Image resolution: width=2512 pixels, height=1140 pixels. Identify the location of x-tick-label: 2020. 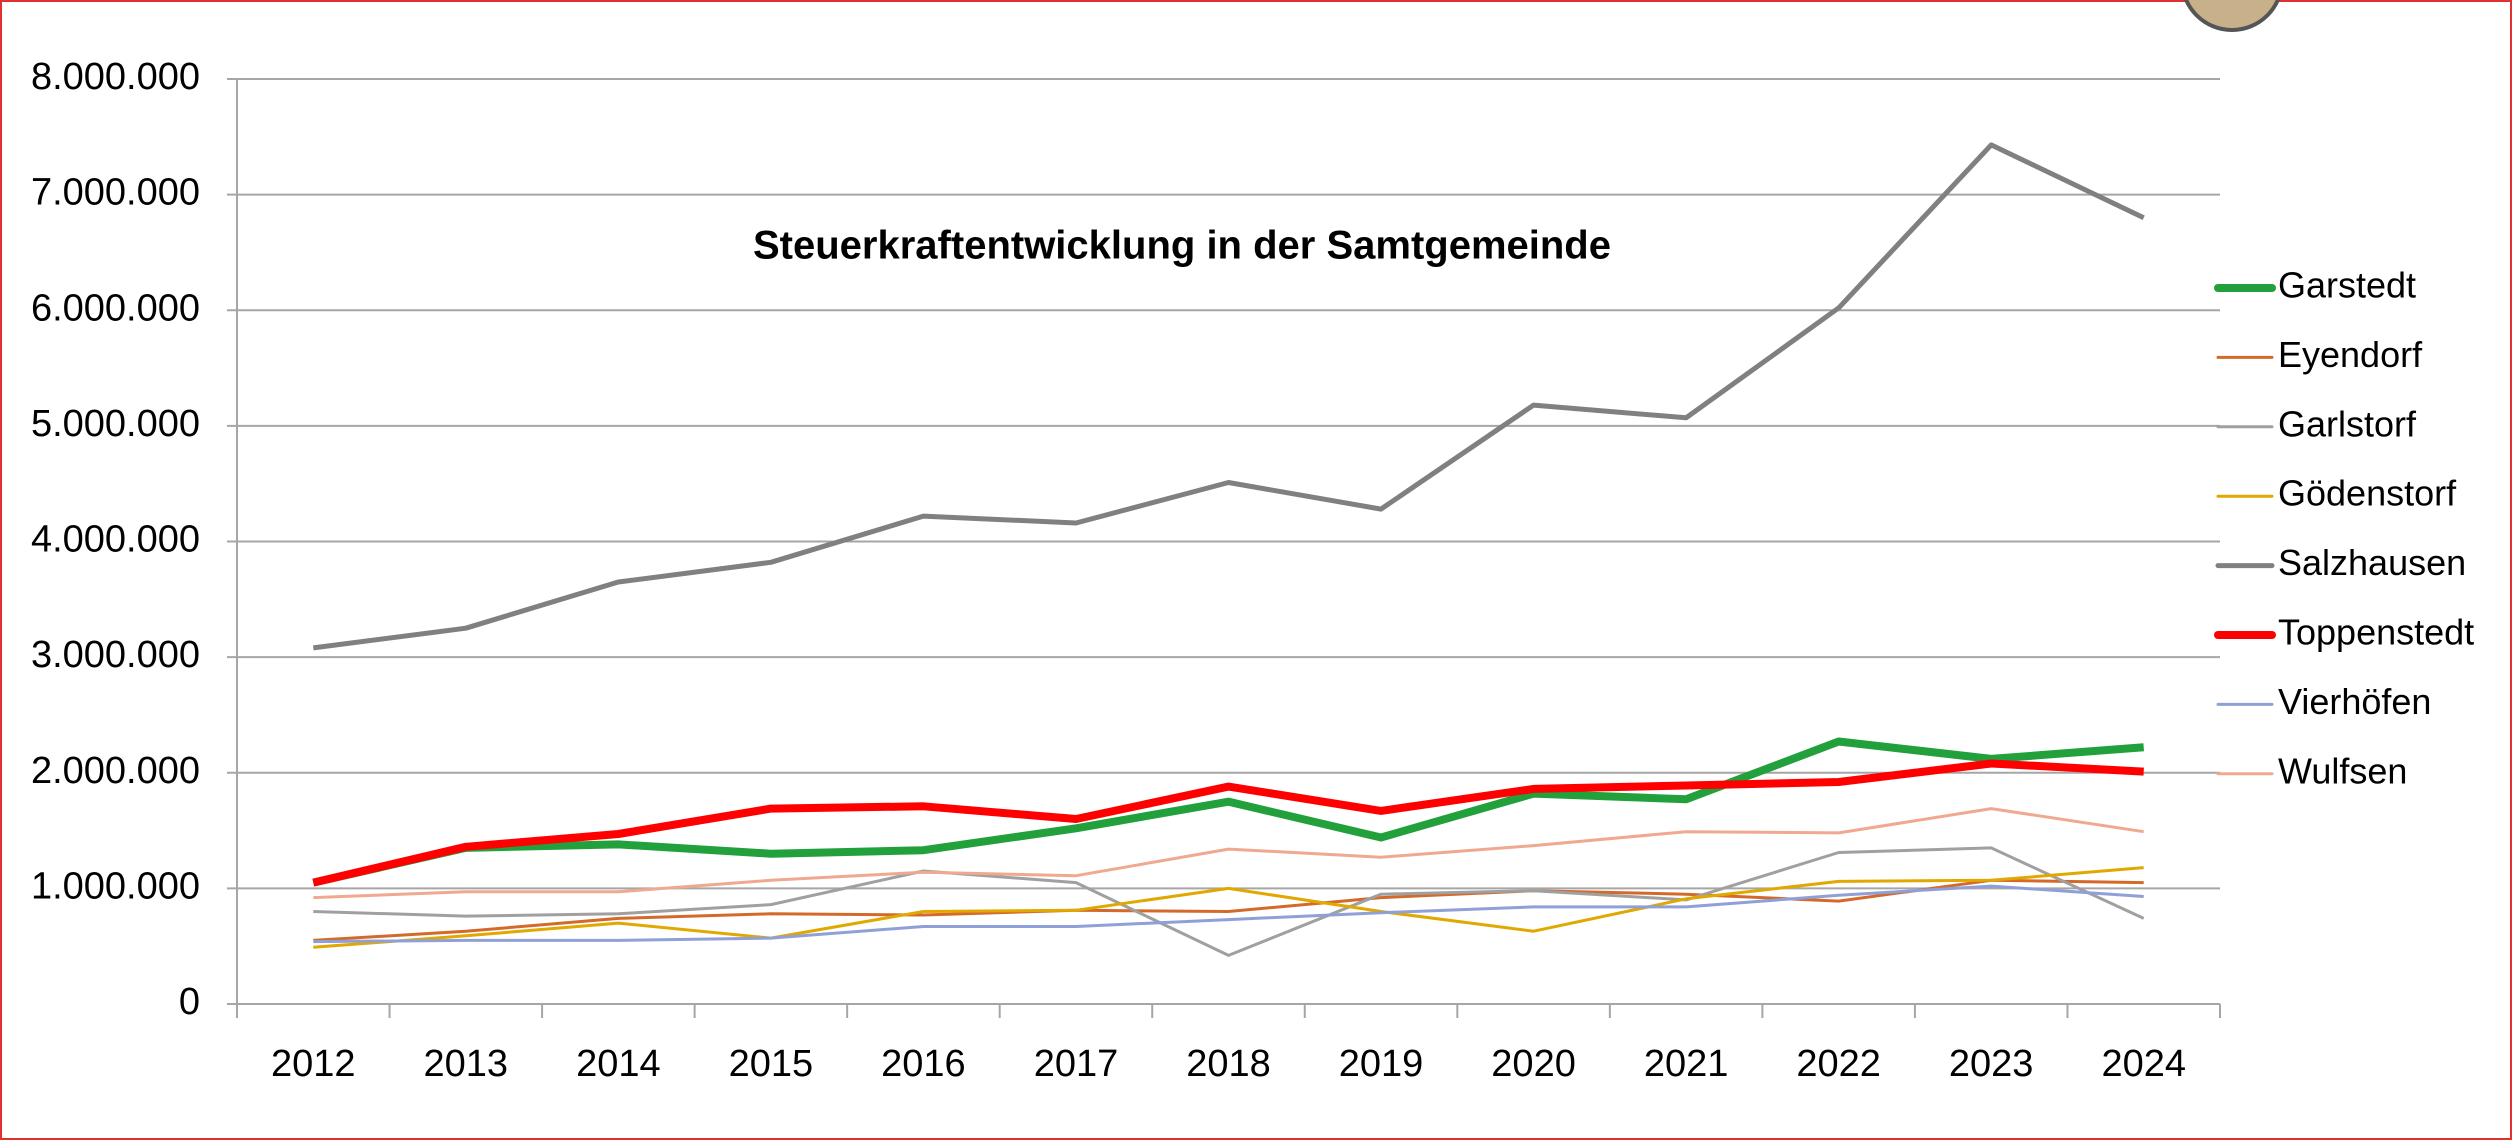
(1533, 1064).